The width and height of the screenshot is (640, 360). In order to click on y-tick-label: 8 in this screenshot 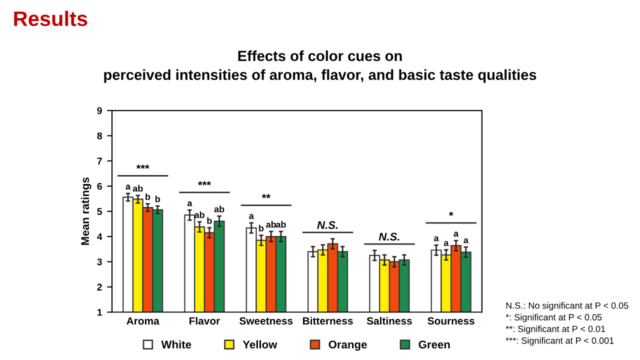, I will do `click(99, 136)`.